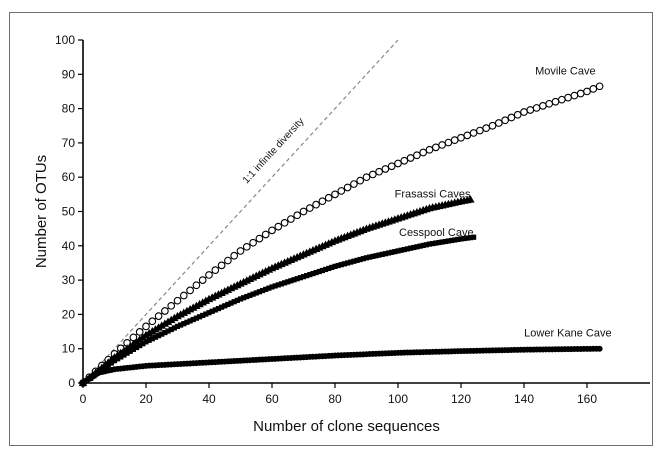 The height and width of the screenshot is (453, 660). I want to click on x-tick-label: 140, so click(524, 399).